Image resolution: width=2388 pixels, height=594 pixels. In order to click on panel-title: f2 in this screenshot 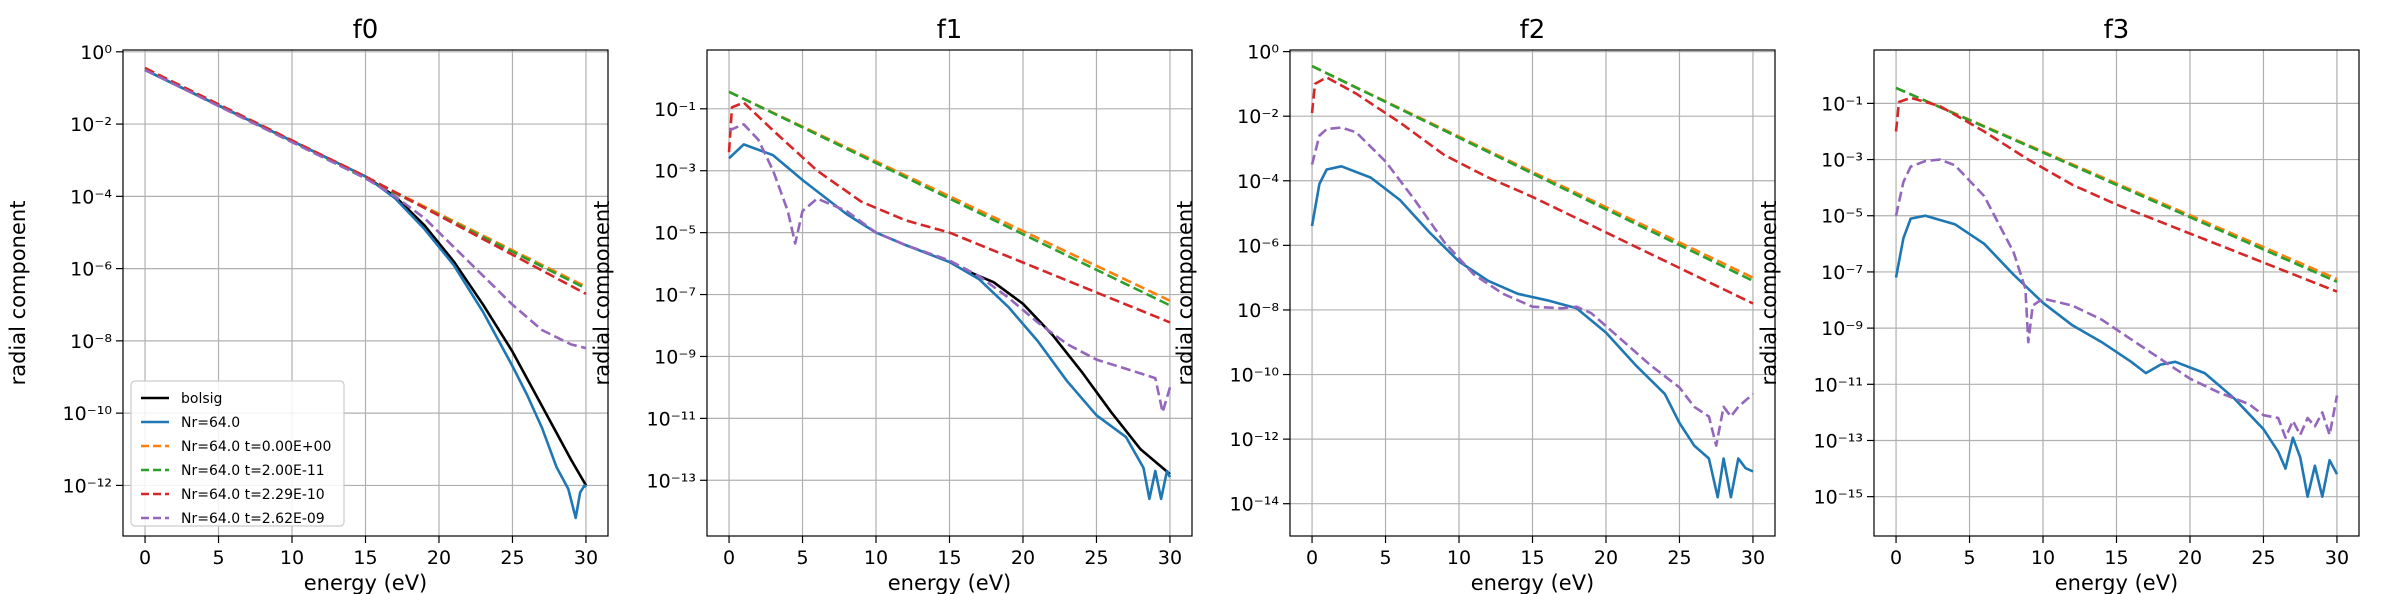, I will do `click(1533, 30)`.